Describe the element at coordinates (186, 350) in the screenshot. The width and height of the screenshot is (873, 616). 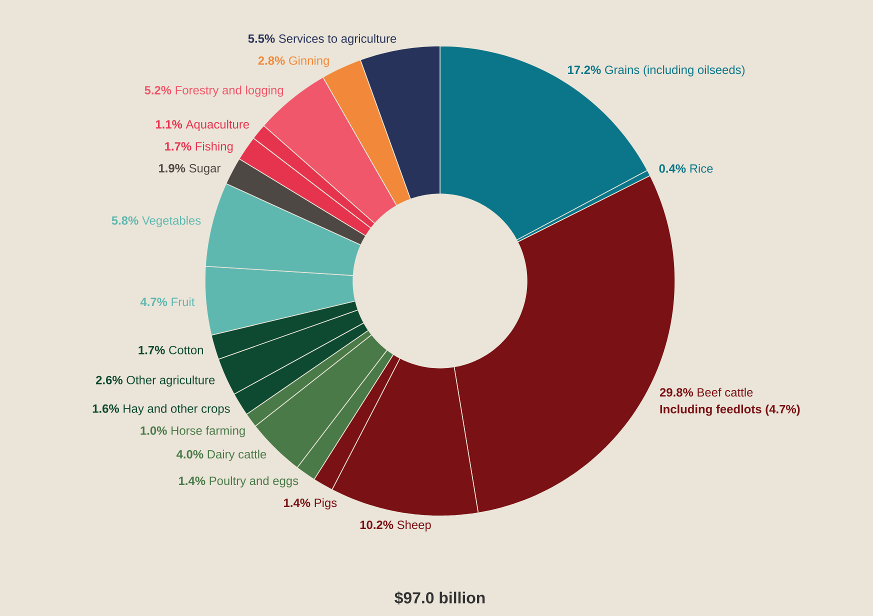
I see `slice-label: Cotton` at that location.